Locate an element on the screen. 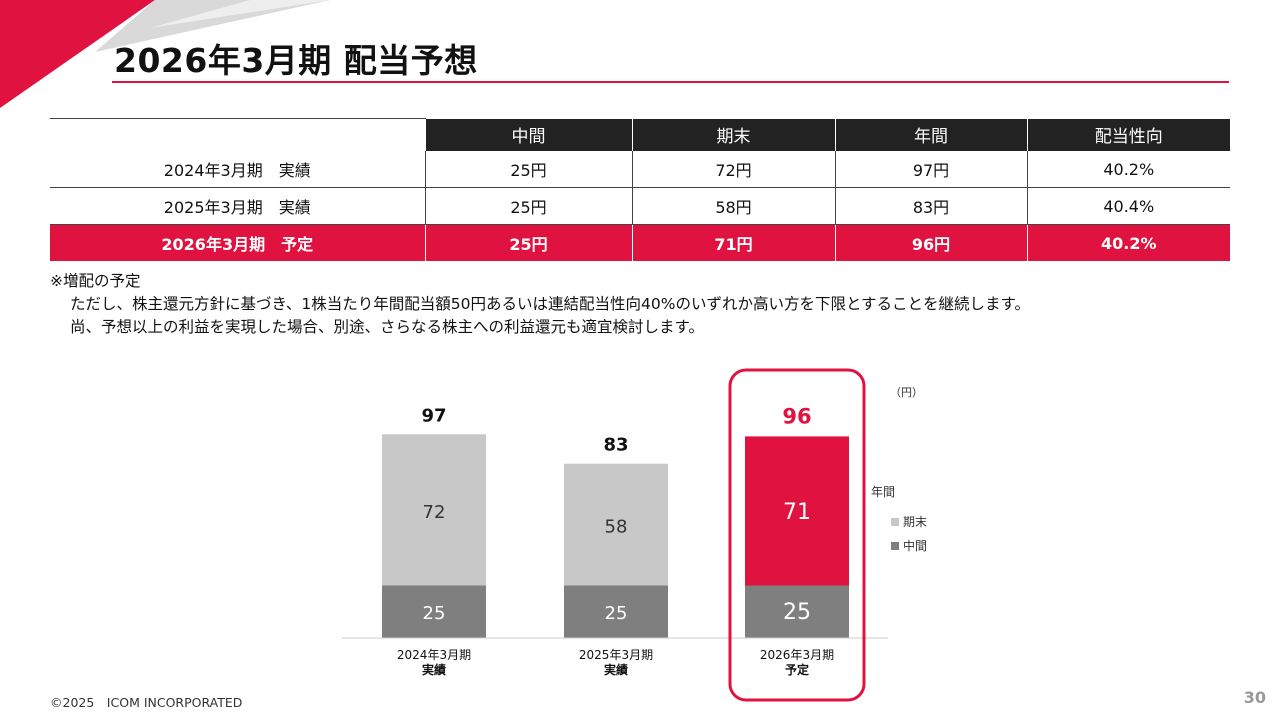 The image size is (1280, 720). data-label-year-end: 71 is located at coordinates (797, 512).